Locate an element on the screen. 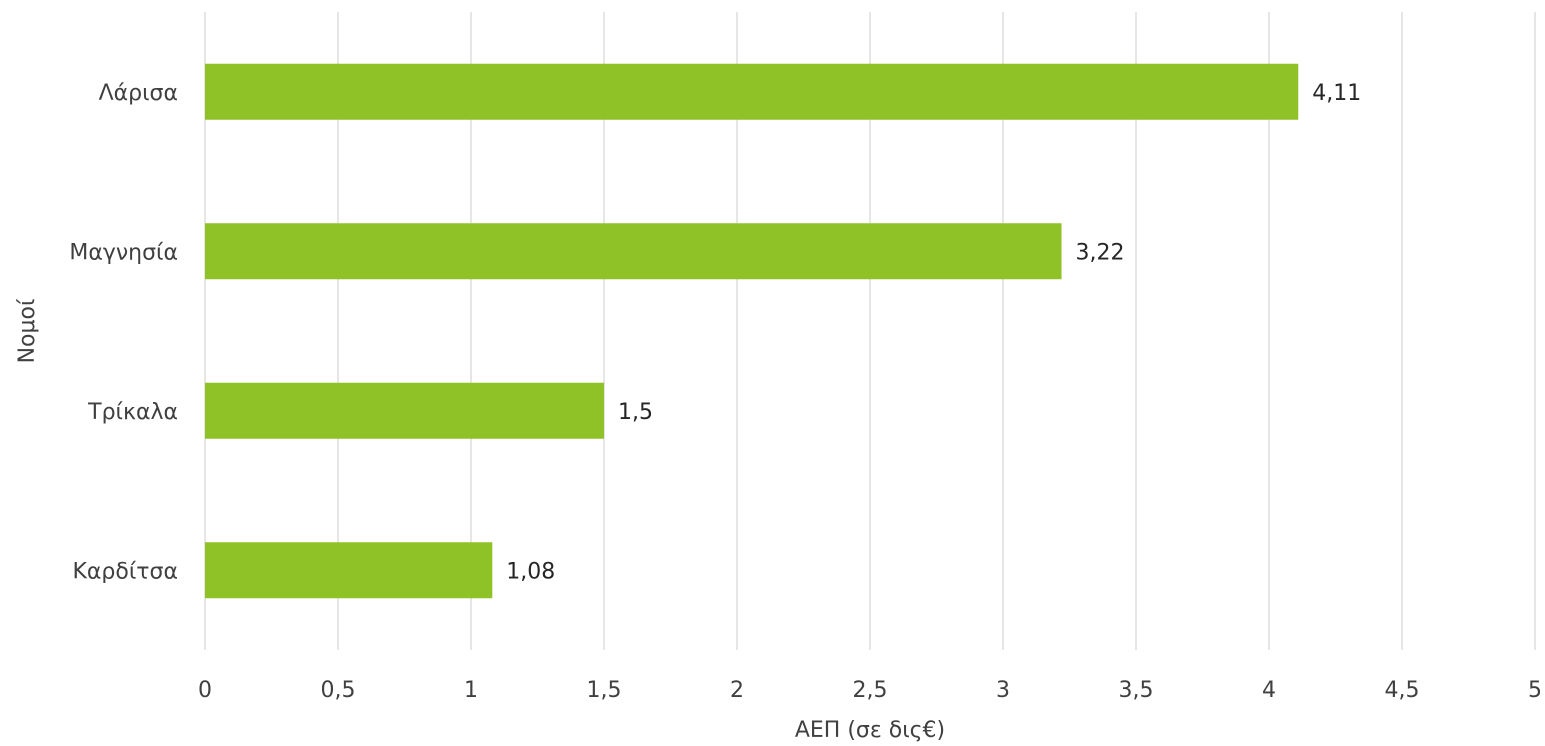 The image size is (1545, 746). category-label: Μαγνησία is located at coordinates (123, 252).